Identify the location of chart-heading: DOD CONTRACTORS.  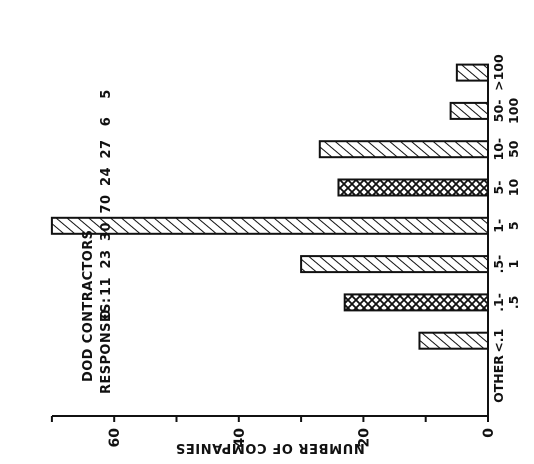
(88, 306).